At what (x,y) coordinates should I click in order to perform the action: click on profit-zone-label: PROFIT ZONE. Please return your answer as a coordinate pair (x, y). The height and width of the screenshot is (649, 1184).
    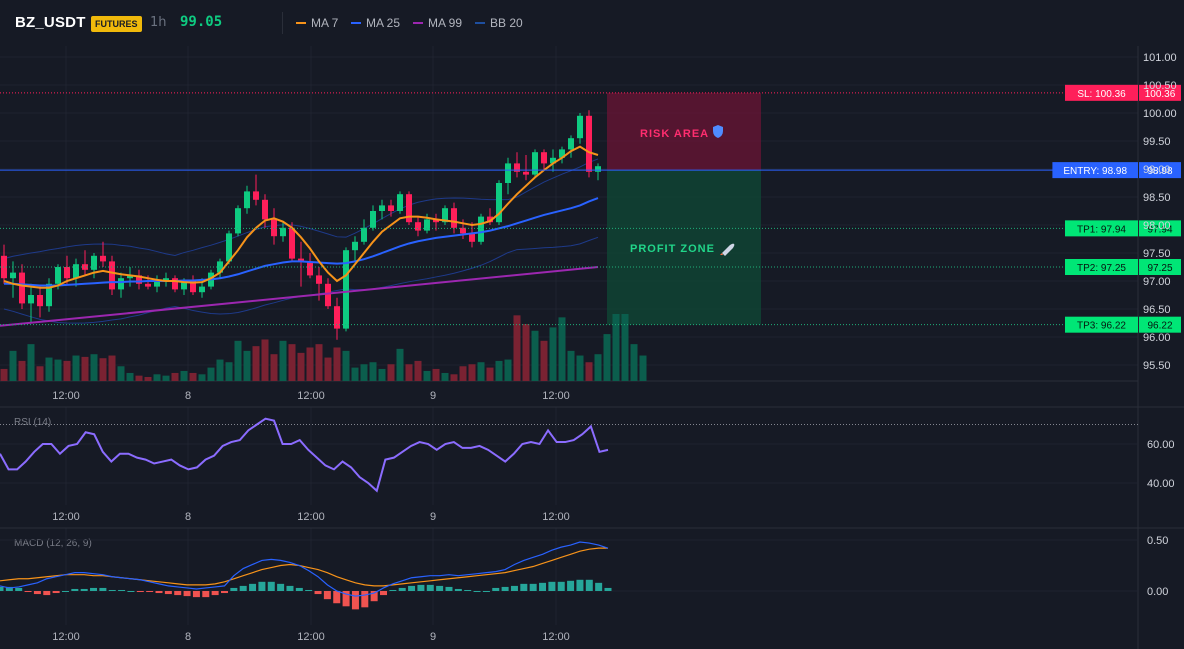
    Looking at the image, I should click on (672, 249).